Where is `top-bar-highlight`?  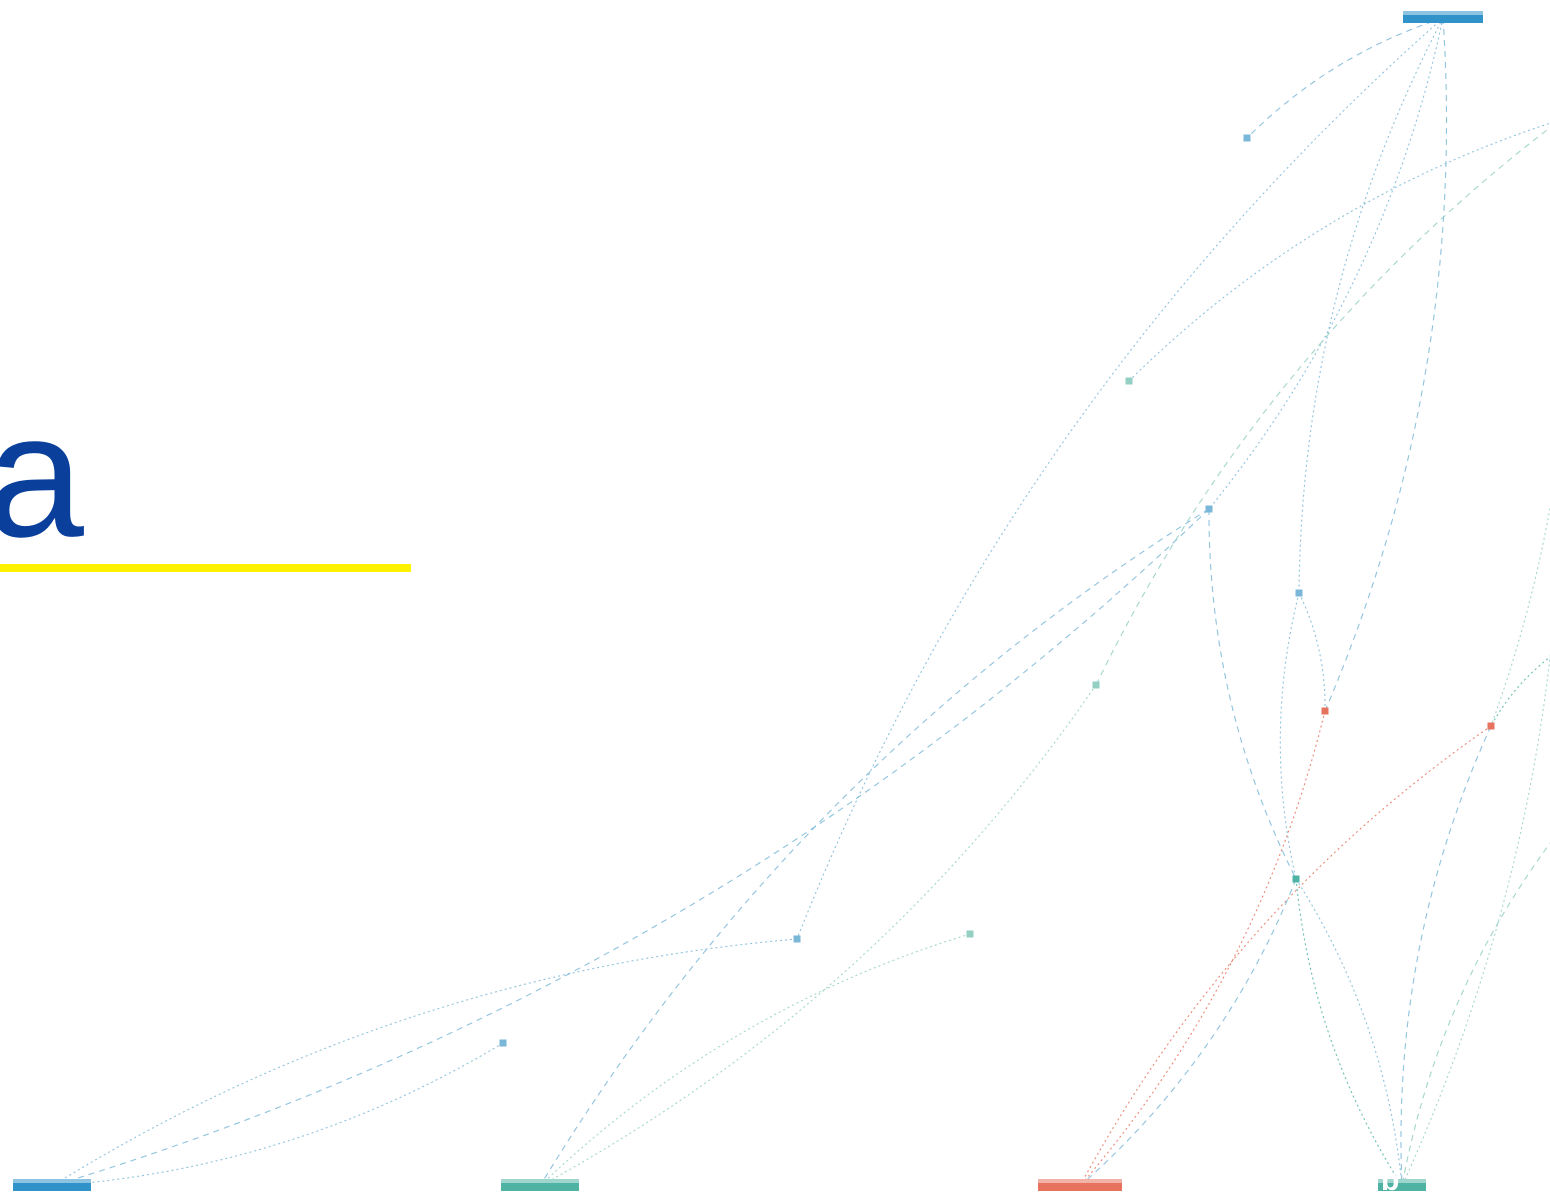 top-bar-highlight is located at coordinates (1443, 13).